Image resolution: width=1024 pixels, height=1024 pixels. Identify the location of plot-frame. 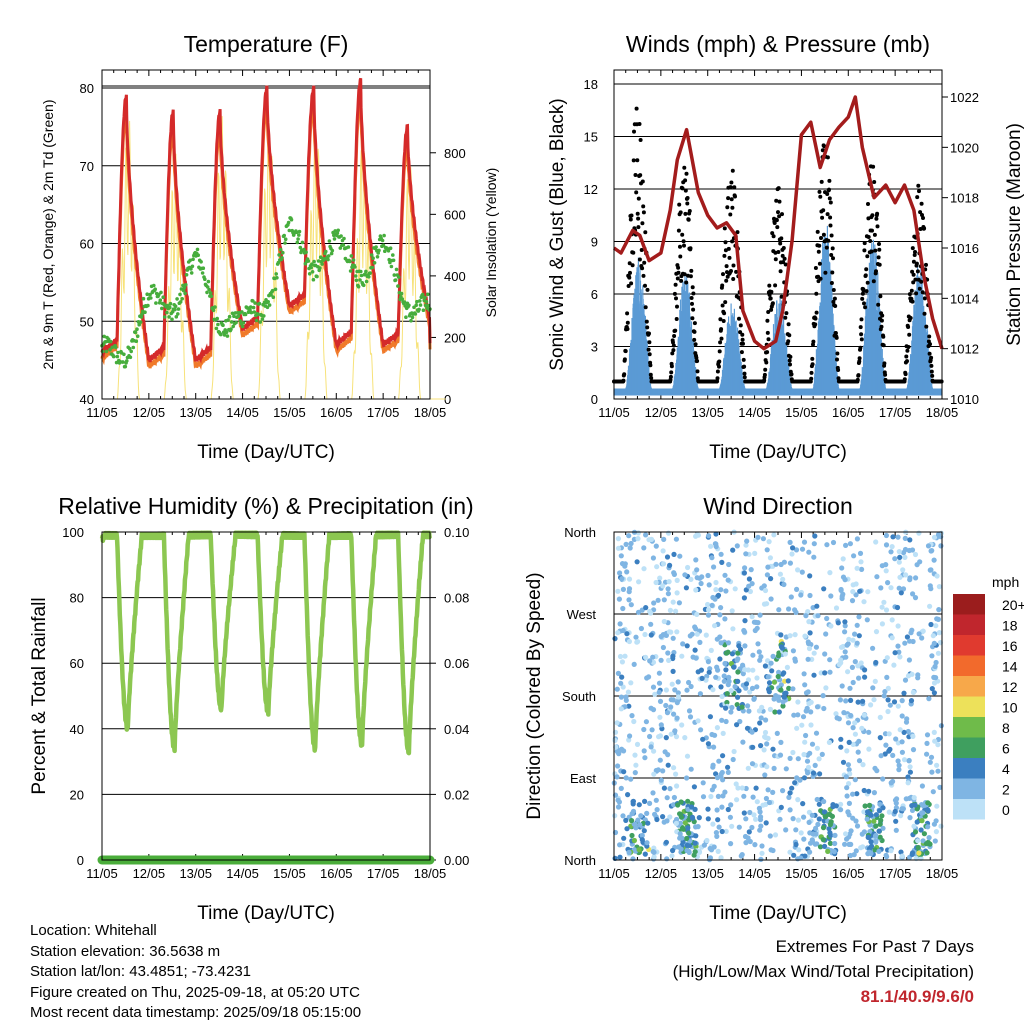
(778, 234).